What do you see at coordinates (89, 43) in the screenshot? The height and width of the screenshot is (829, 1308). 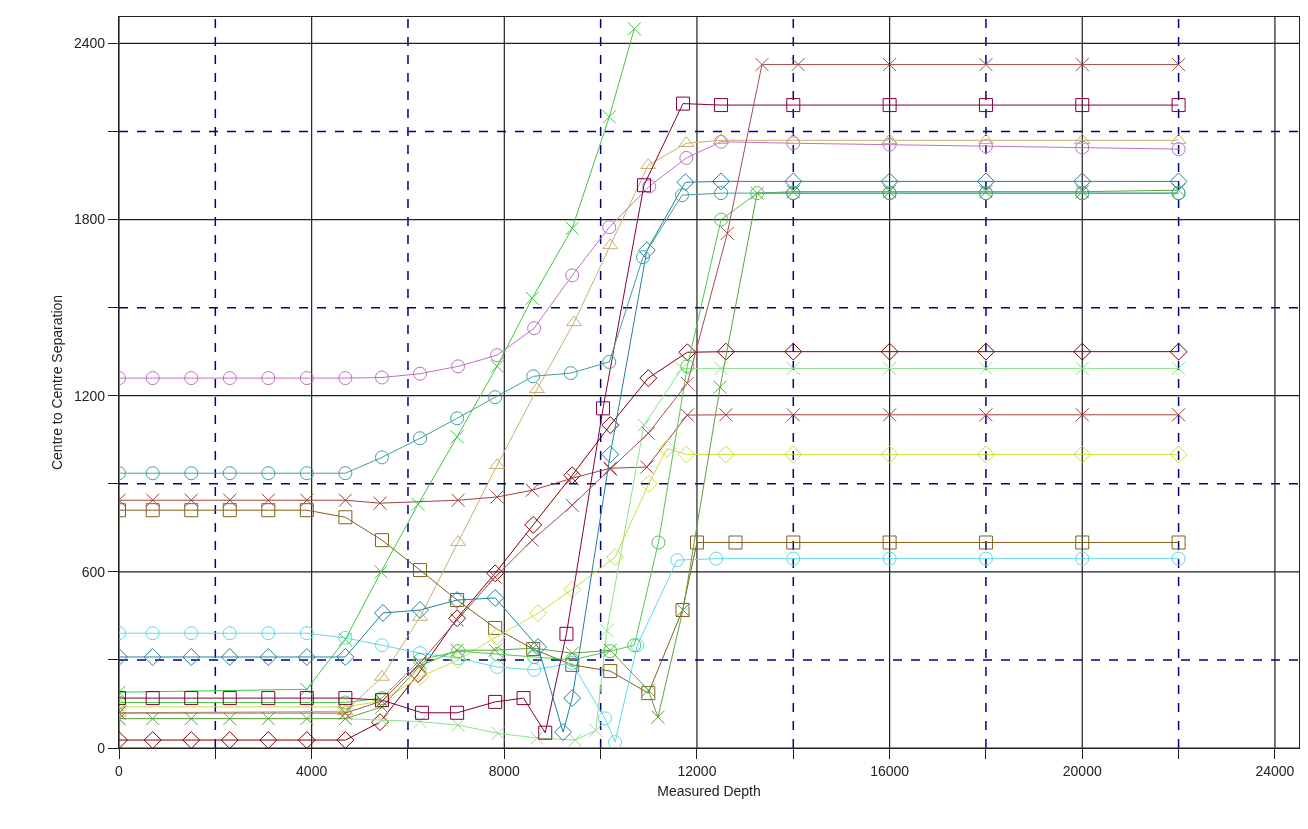 I see `y-tick-label: 2400` at bounding box center [89, 43].